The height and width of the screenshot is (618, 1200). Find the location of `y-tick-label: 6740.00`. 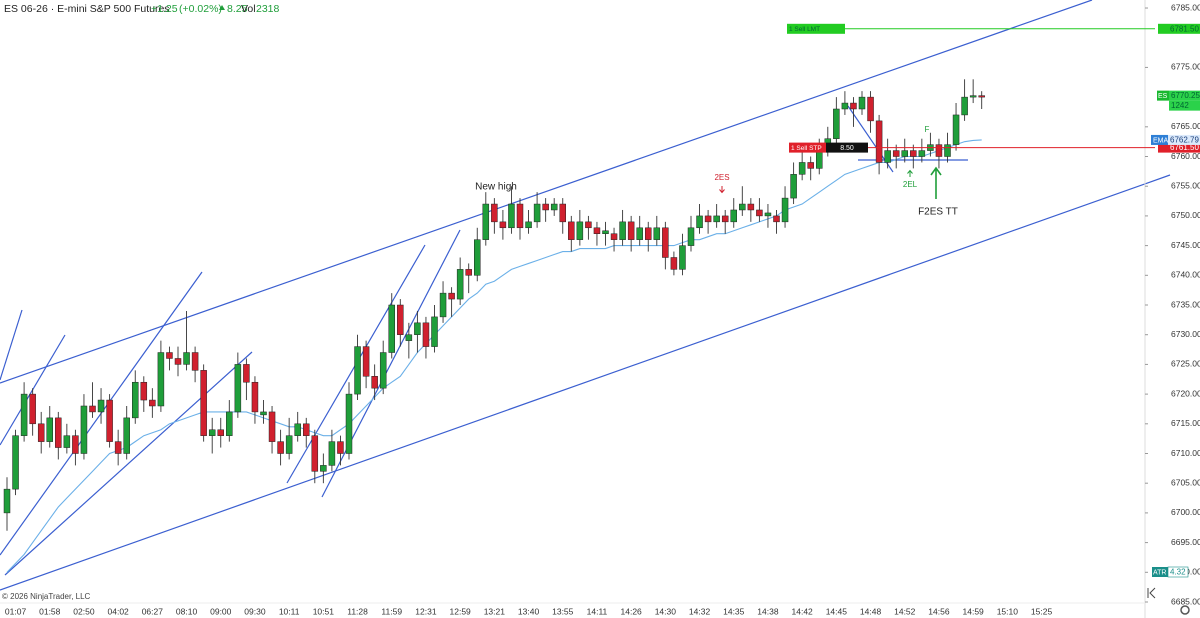

y-tick-label: 6740.00 is located at coordinates (1185, 275).